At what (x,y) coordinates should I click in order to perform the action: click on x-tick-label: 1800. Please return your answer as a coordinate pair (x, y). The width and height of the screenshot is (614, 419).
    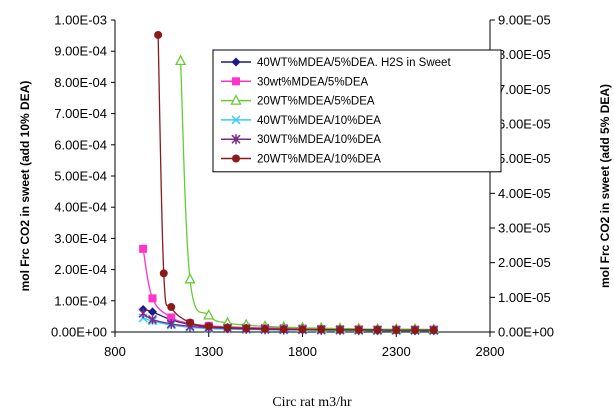
    Looking at the image, I should click on (302, 351).